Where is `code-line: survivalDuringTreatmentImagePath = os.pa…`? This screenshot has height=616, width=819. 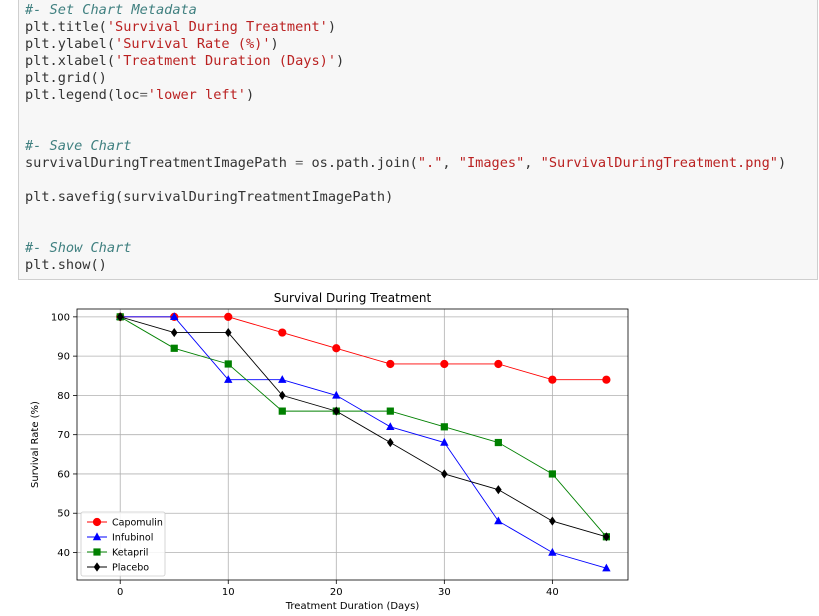
code-line: survivalDuringTreatmentImagePath = os.pa… is located at coordinates (405, 163).